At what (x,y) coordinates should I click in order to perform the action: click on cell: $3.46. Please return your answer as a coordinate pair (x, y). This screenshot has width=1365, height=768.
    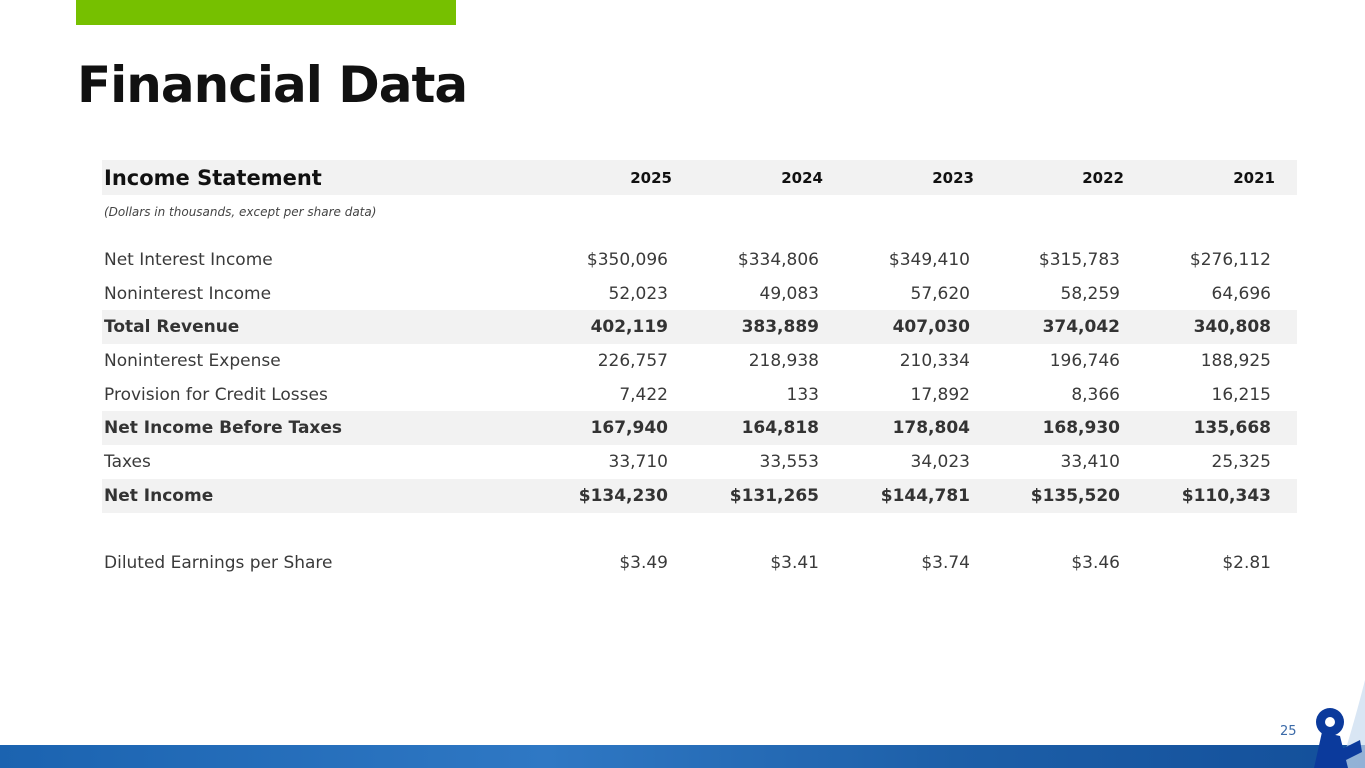
    Looking at the image, I should click on (1095, 563).